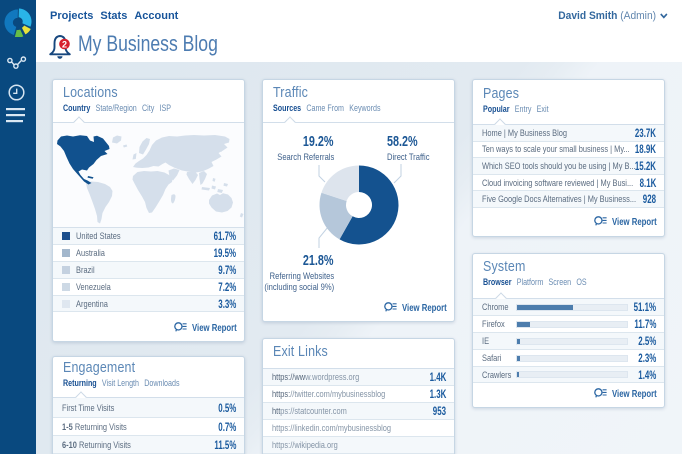  Describe the element at coordinates (64, 44) in the screenshot. I see `svg-text: 2` at that location.